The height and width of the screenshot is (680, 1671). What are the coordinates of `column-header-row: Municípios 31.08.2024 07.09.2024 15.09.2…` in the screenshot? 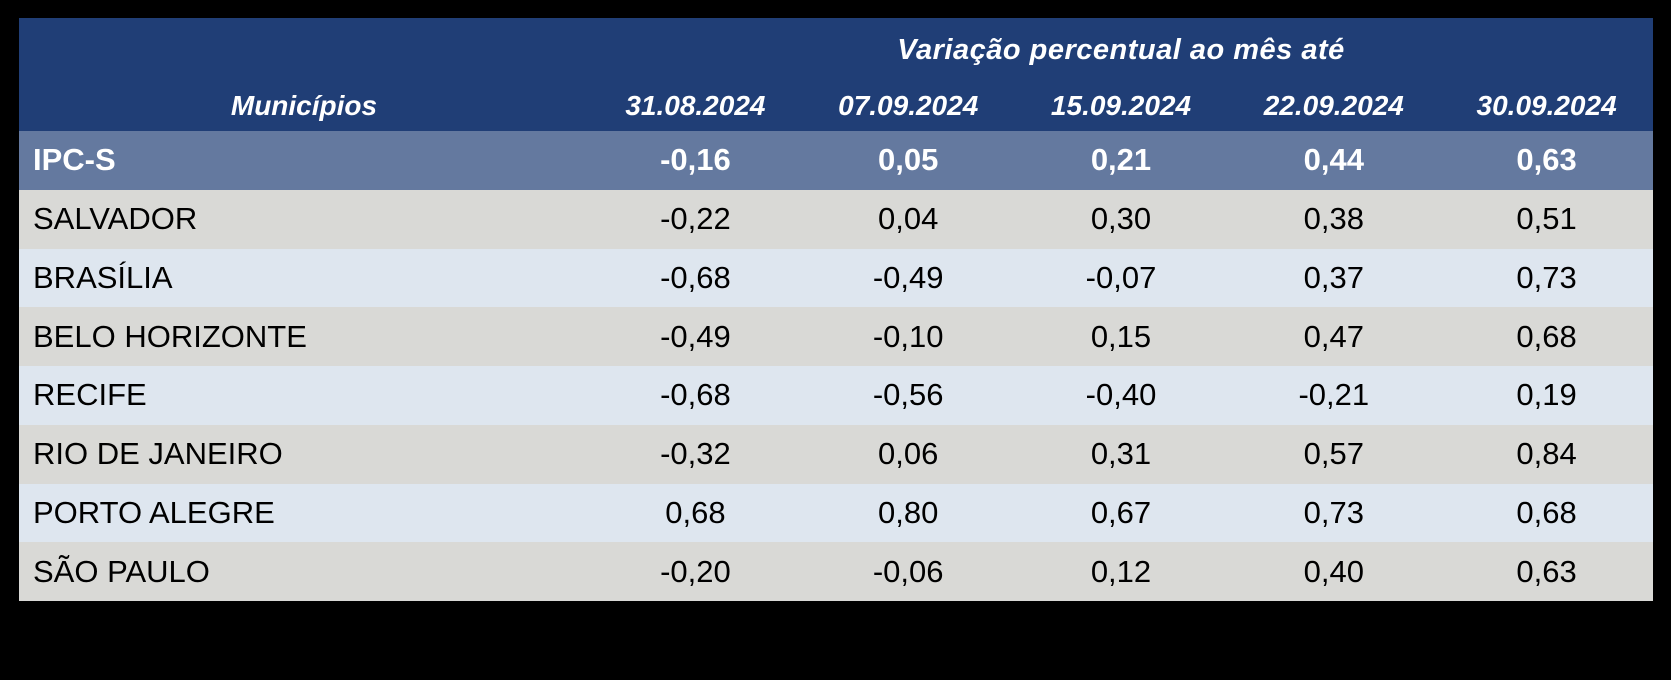 It's located at (836, 106).